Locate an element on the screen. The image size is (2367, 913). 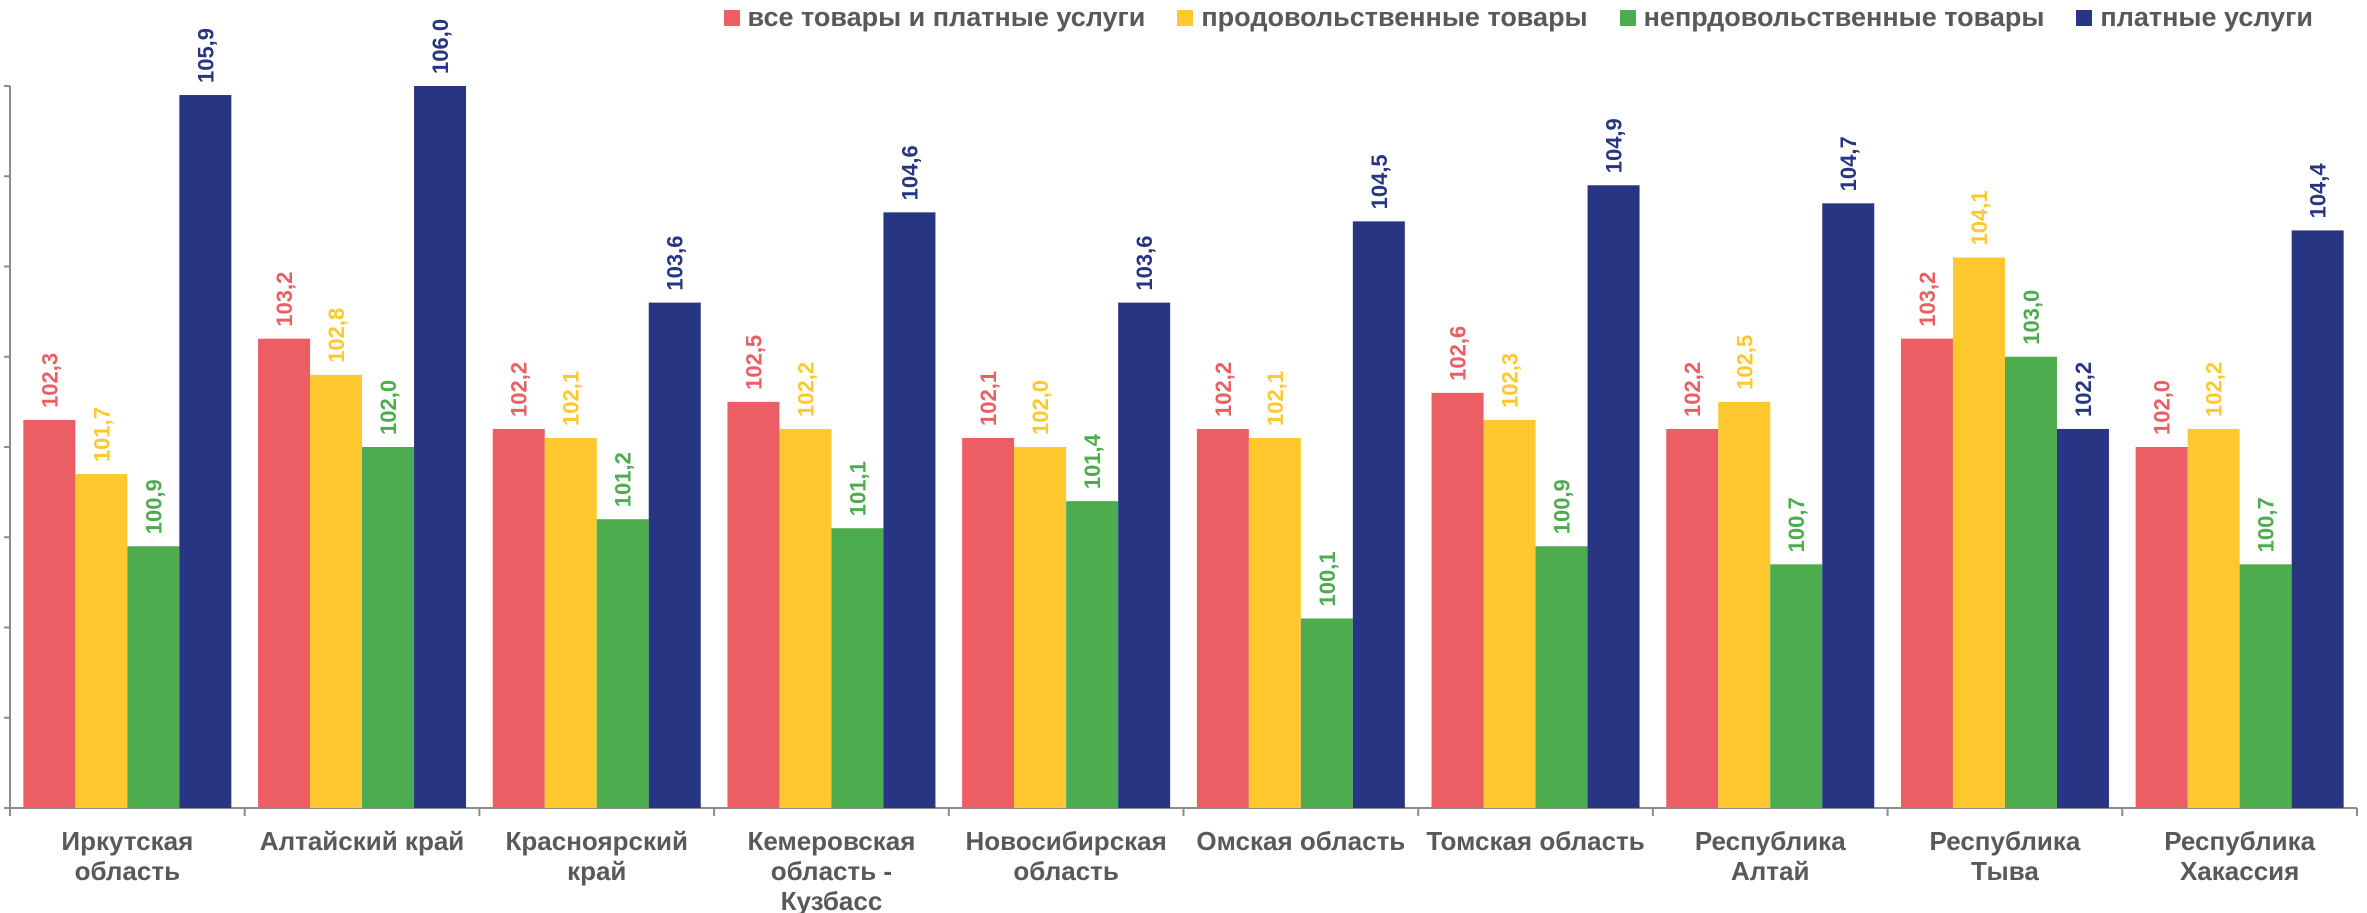
category-label-line: Омская область is located at coordinates (1300, 841).